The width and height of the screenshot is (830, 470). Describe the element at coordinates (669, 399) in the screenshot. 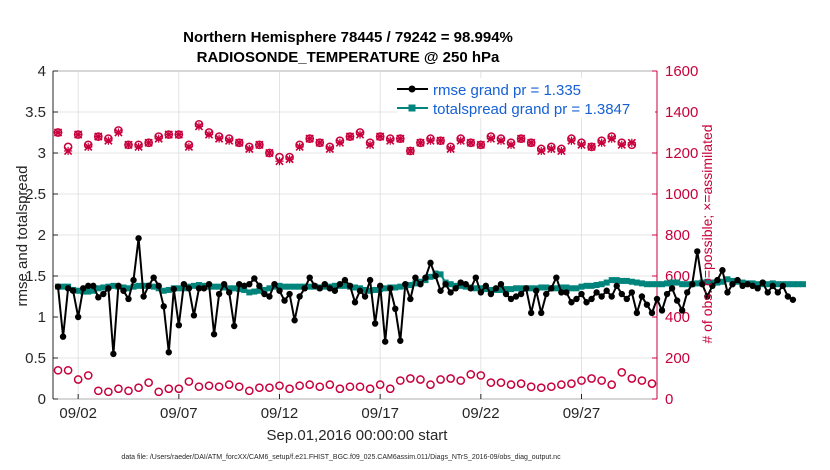

I see `y-tick-label-right: 0` at that location.